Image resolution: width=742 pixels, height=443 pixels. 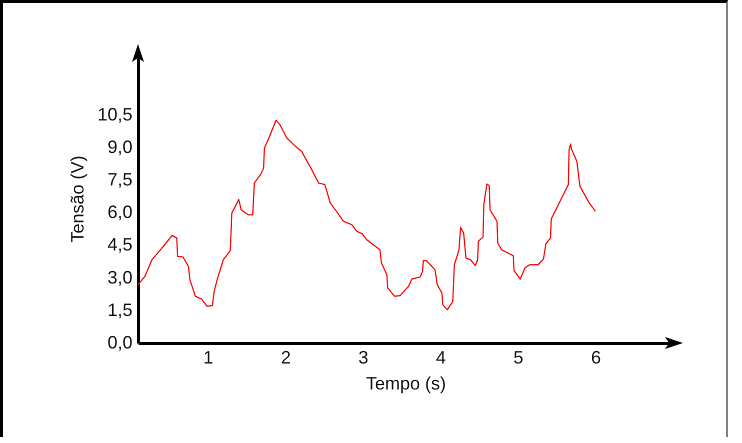 I want to click on x-tick-label: 4, so click(x=441, y=358).